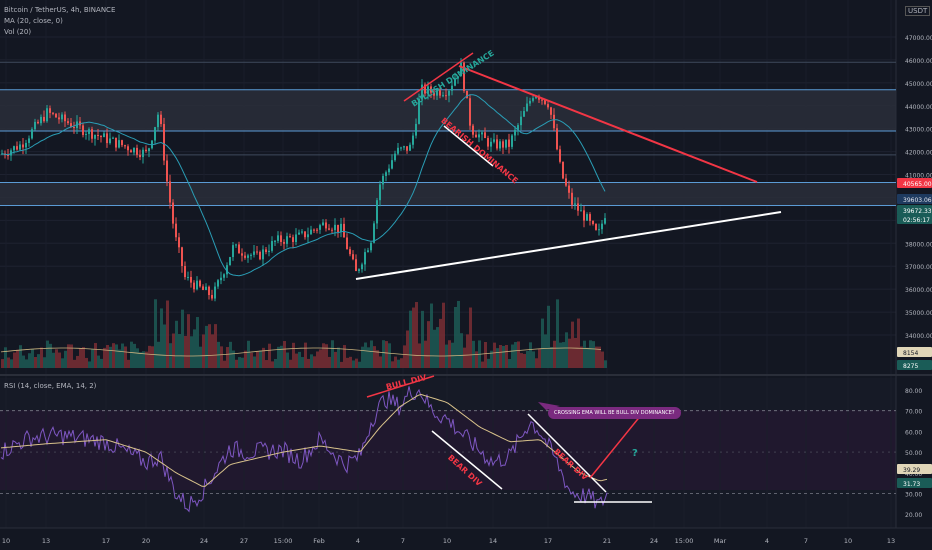 This screenshot has height=550, width=932. What do you see at coordinates (549, 406) in the screenshot?
I see `bubble-tail` at bounding box center [549, 406].